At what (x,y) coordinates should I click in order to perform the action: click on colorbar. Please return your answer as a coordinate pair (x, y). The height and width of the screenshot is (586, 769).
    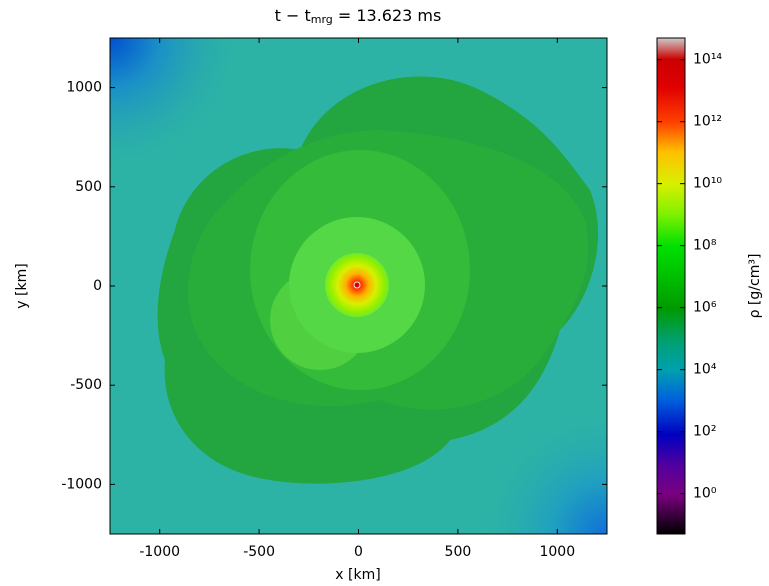
    Looking at the image, I should click on (671, 286).